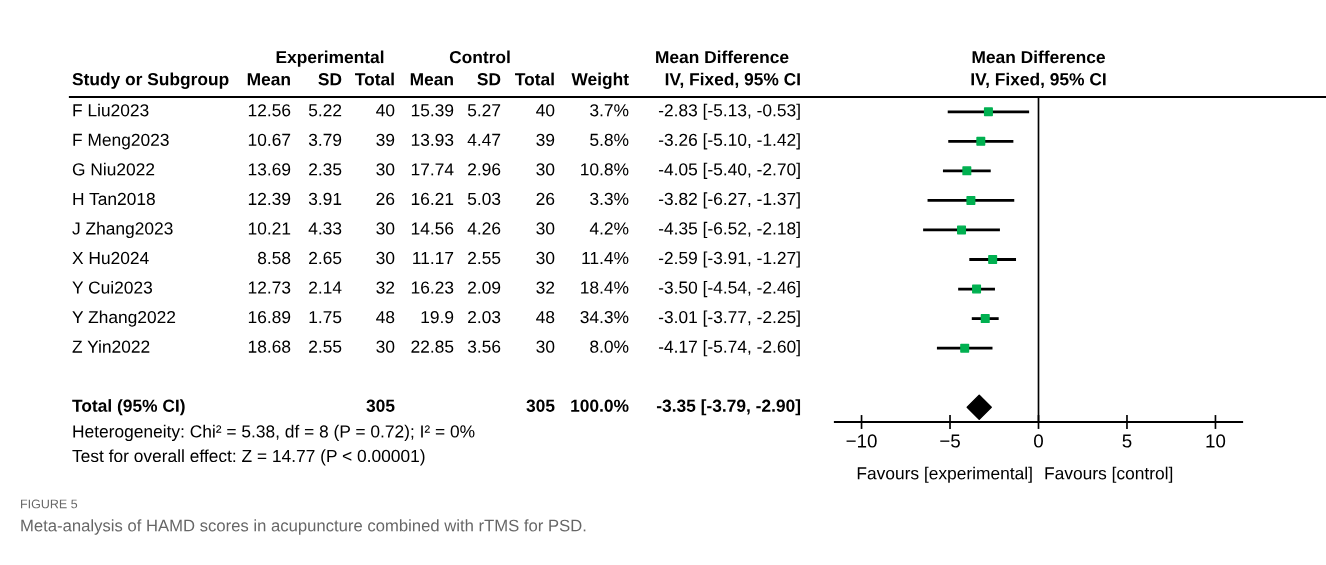  Describe the element at coordinates (124, 318) in the screenshot. I see `category-label: Y Zhang2022` at that location.